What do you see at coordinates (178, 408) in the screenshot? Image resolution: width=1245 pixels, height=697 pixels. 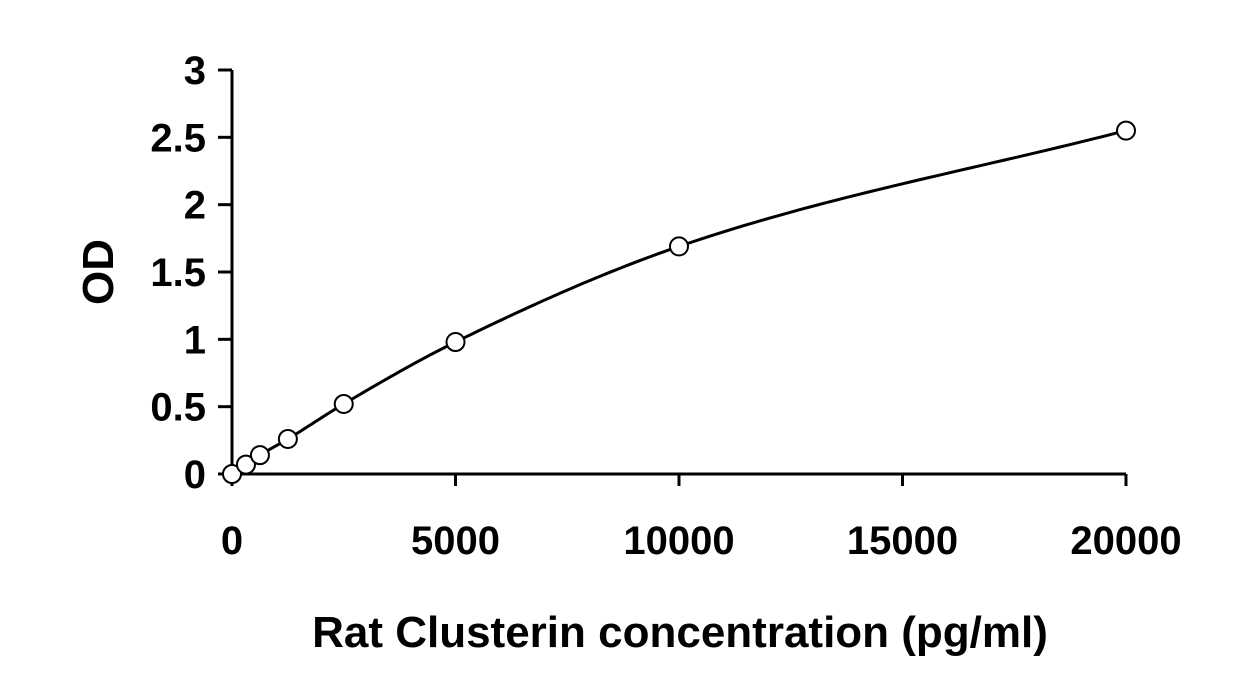 I see `y-tick-label: 0.5` at bounding box center [178, 408].